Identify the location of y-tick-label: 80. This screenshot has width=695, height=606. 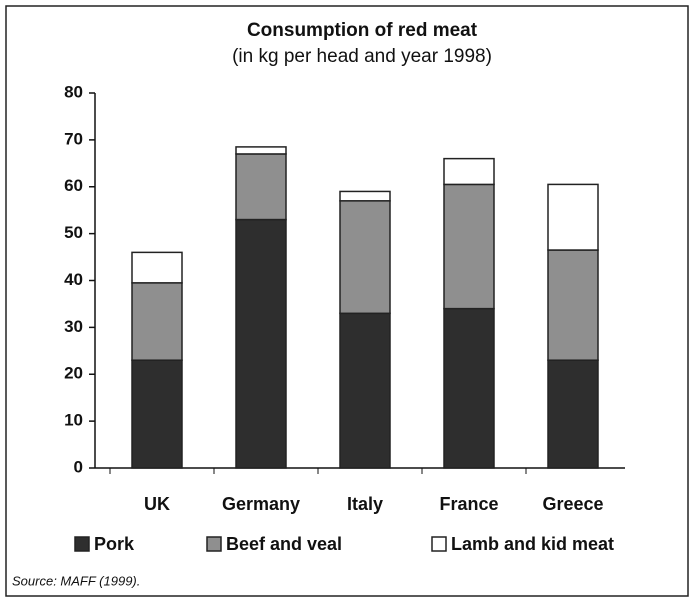
(73, 91).